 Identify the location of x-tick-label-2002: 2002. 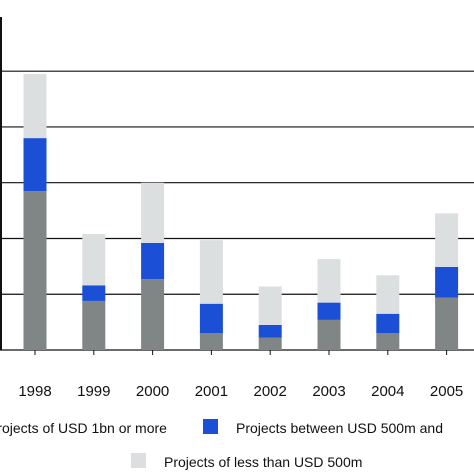
(270, 391).